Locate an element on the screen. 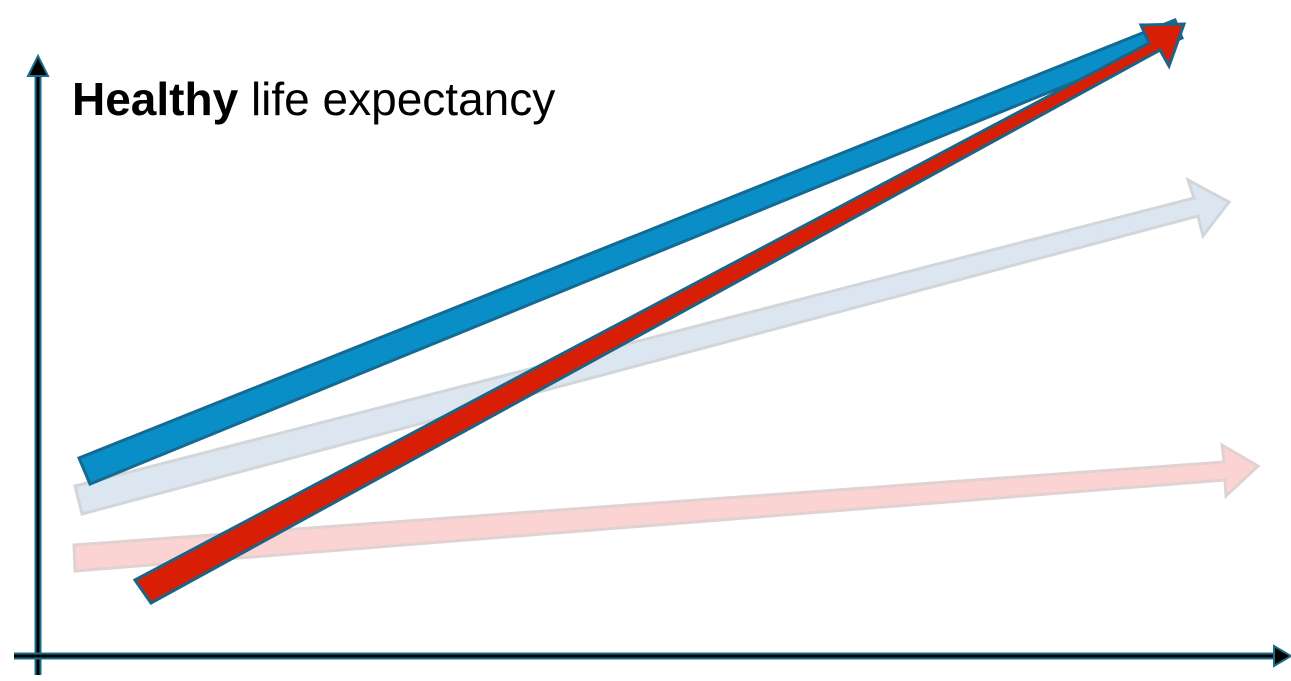  title-rest: life expectancy is located at coordinates (397, 99).